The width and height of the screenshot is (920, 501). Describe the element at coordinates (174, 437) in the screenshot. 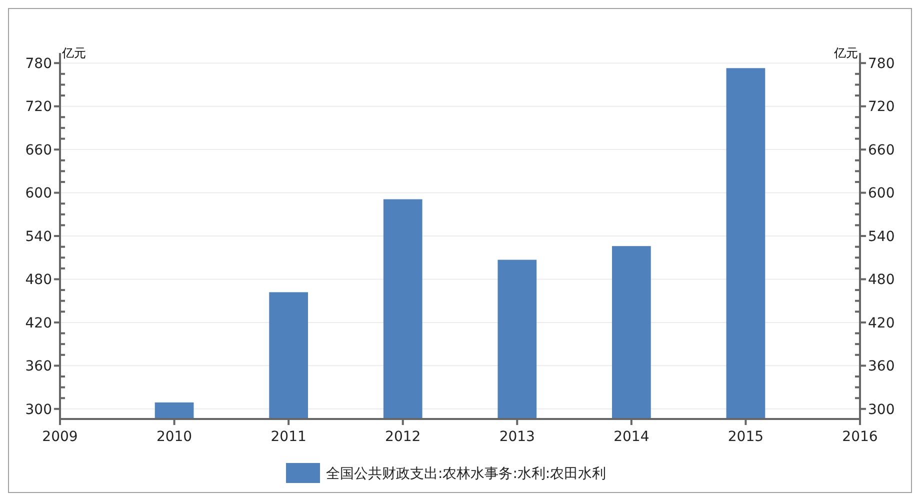

I see `x-tick-label: 2010` at that location.